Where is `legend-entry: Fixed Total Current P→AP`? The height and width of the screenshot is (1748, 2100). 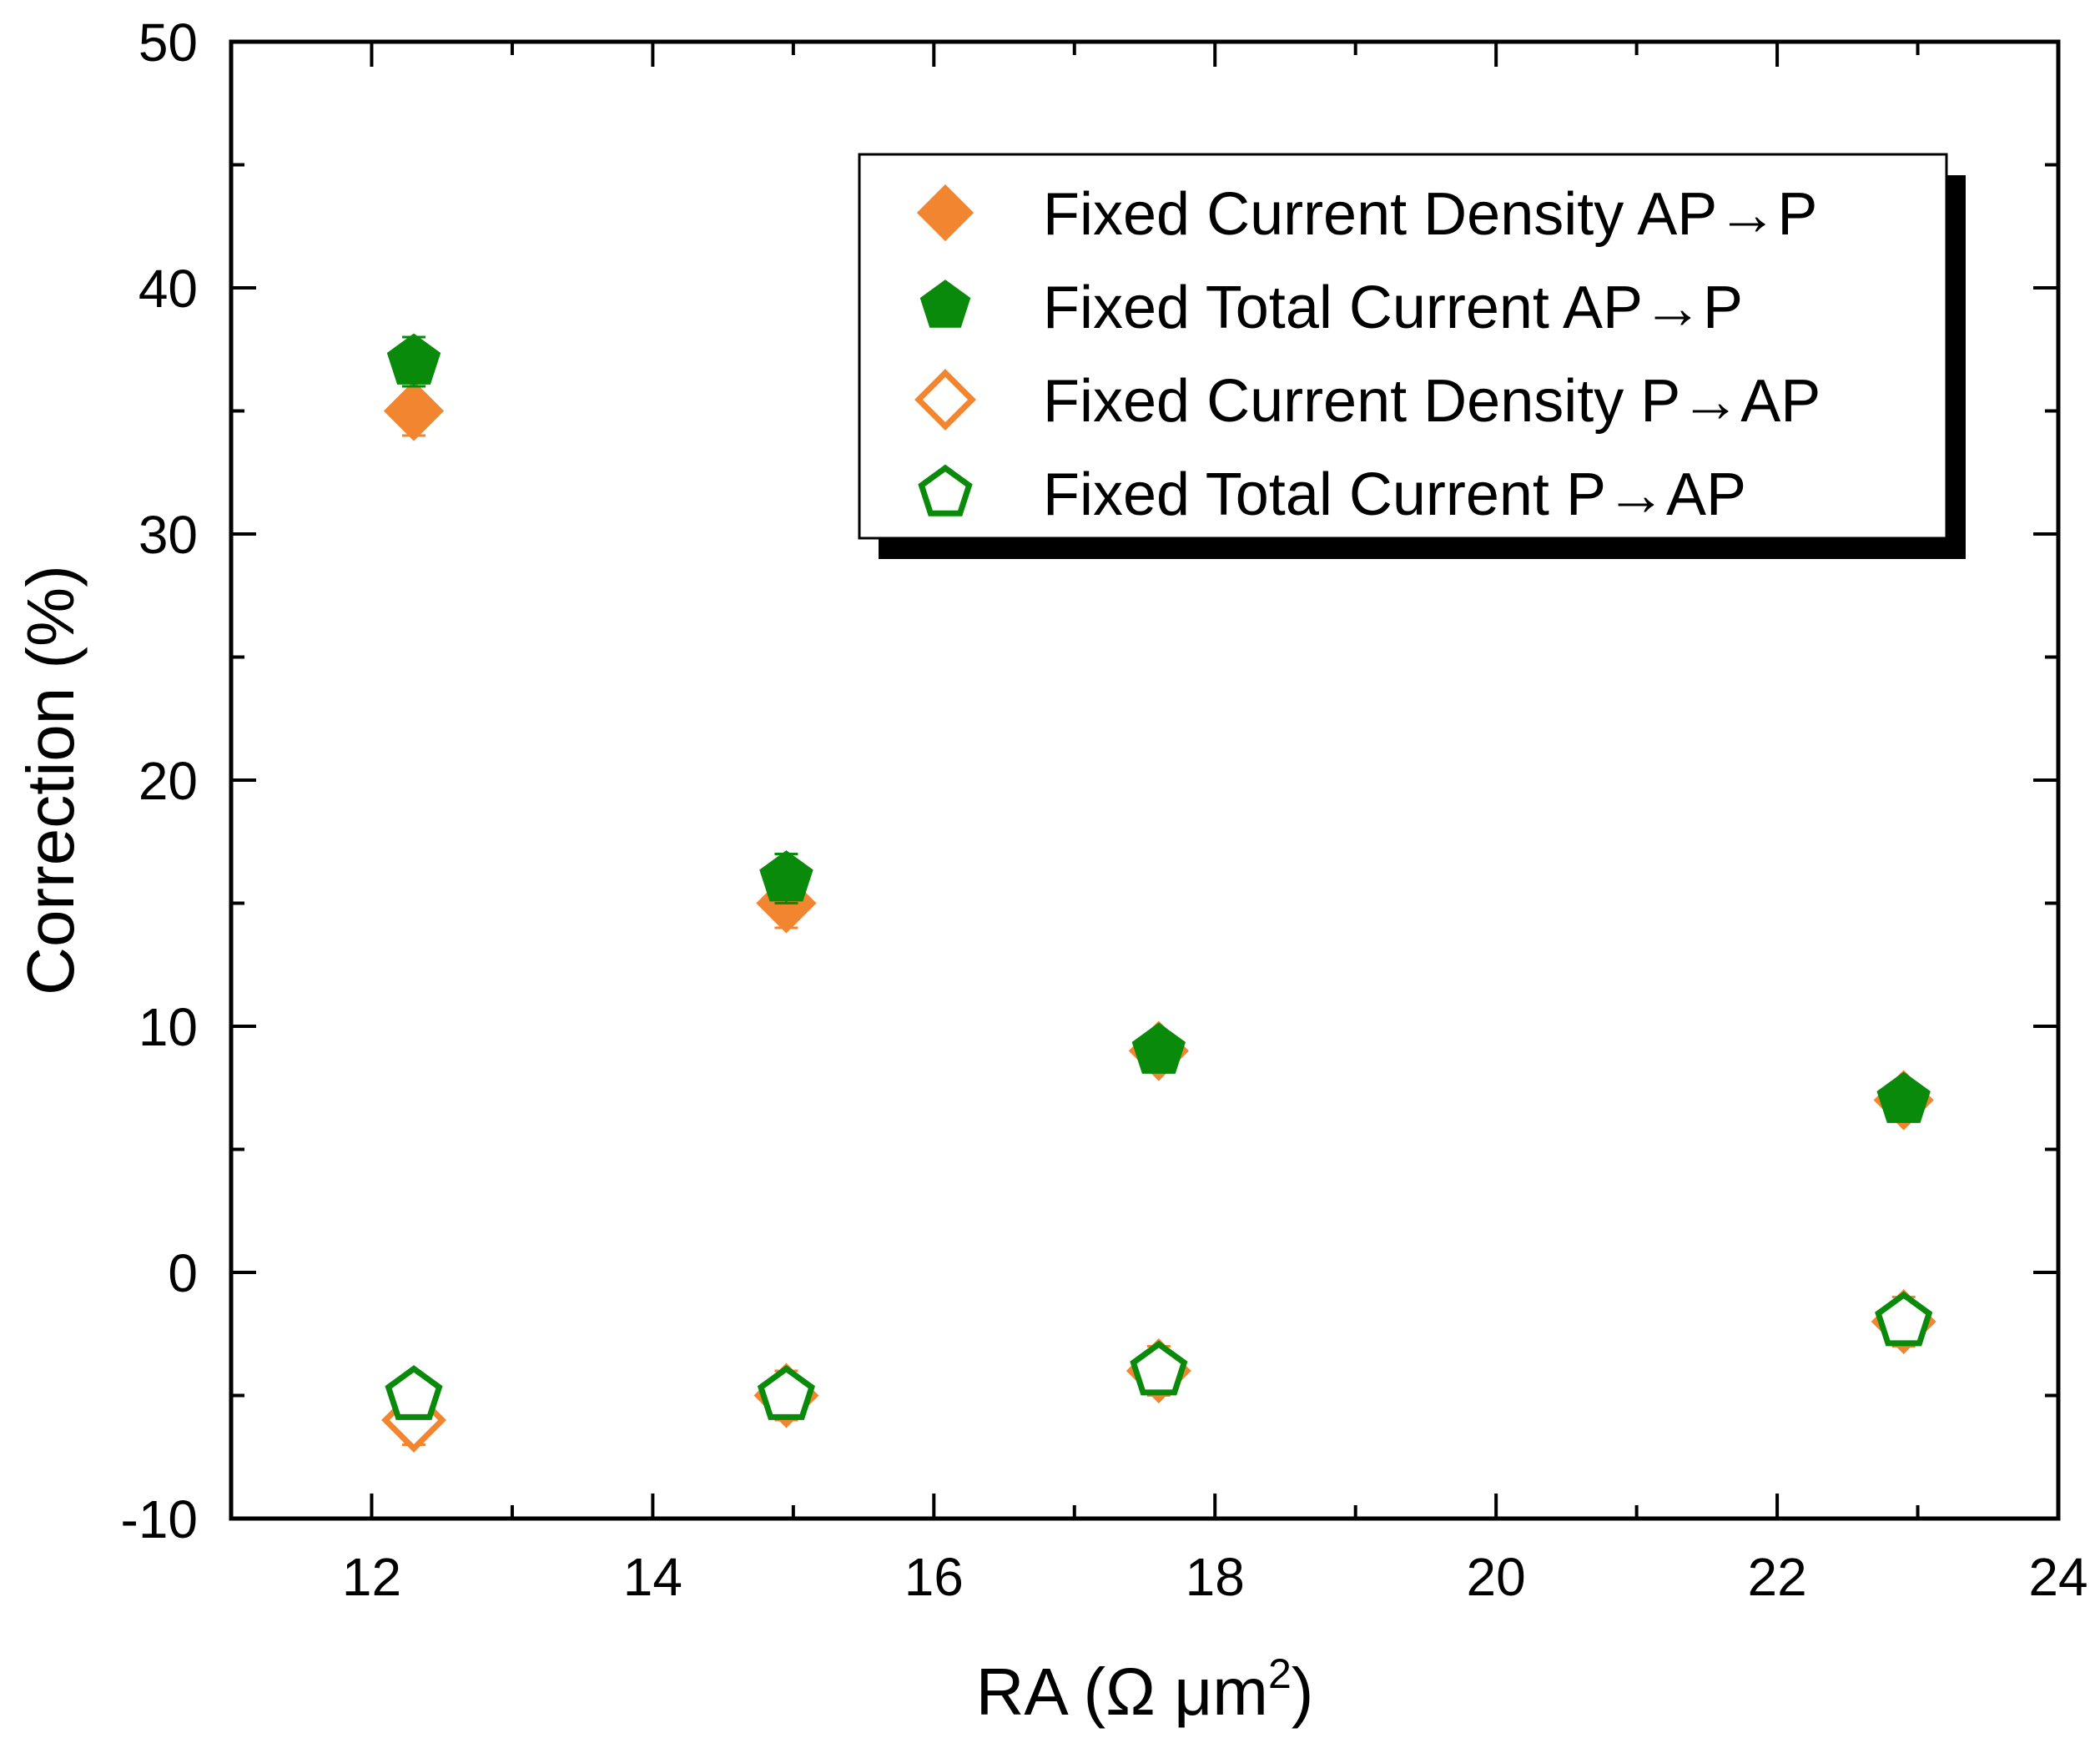 legend-entry: Fixed Total Current P→AP is located at coordinates (1332, 495).